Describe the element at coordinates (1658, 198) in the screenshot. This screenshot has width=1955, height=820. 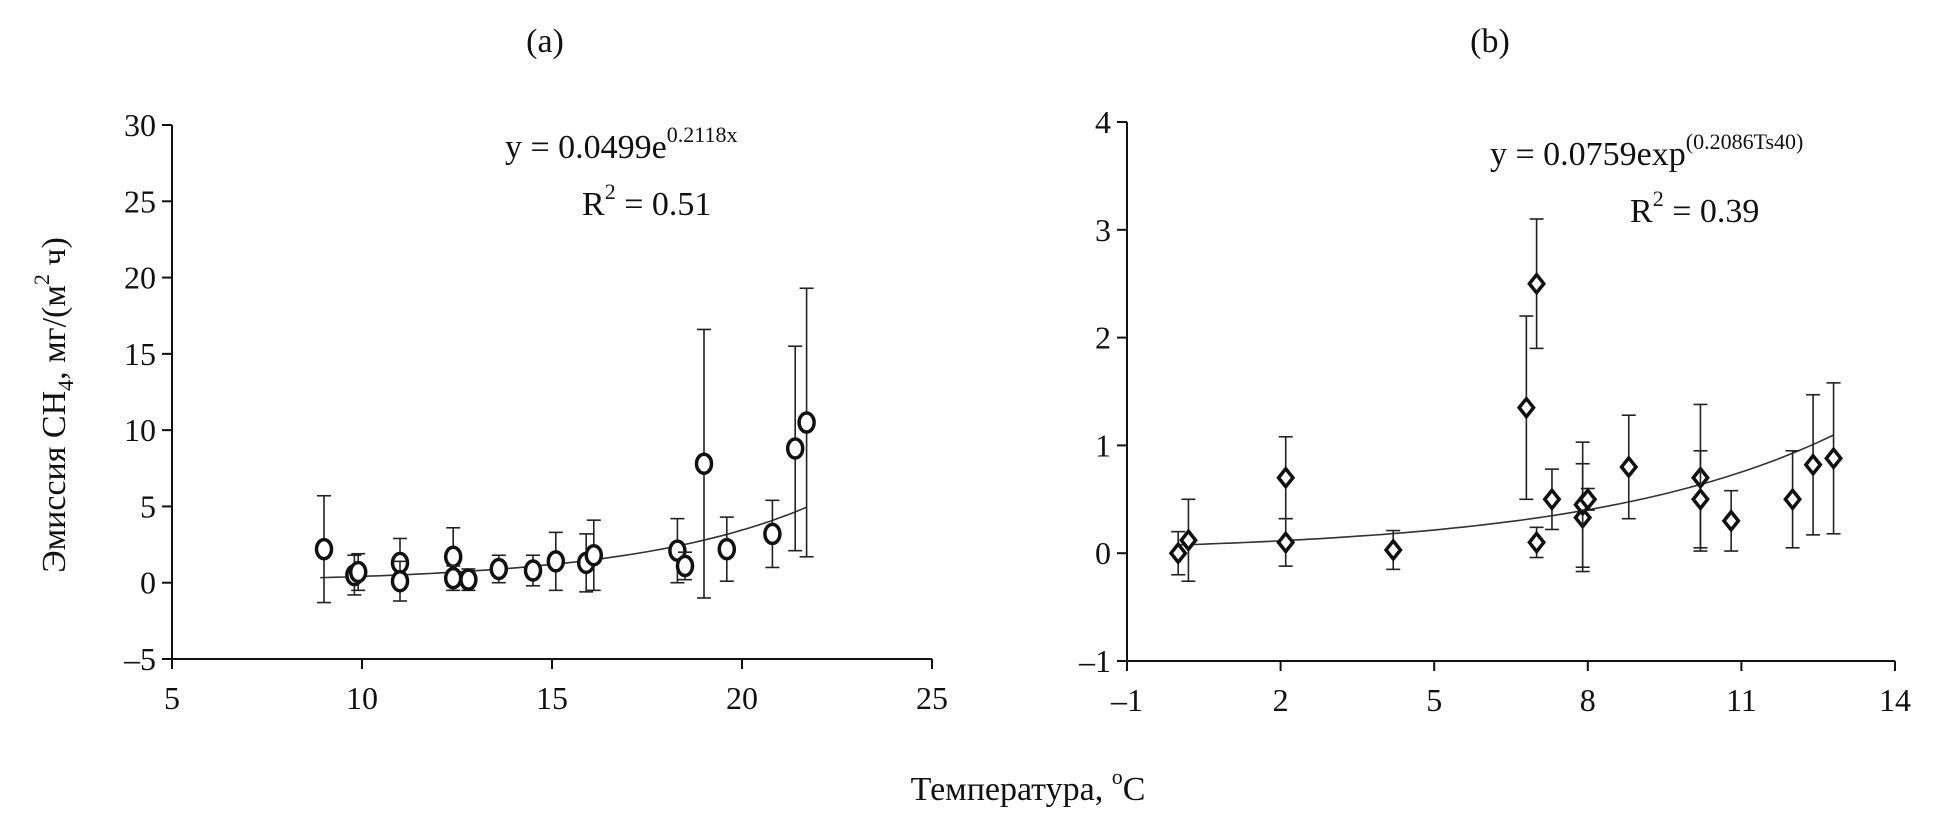
I see `panel-b-r2-sup: 2` at that location.